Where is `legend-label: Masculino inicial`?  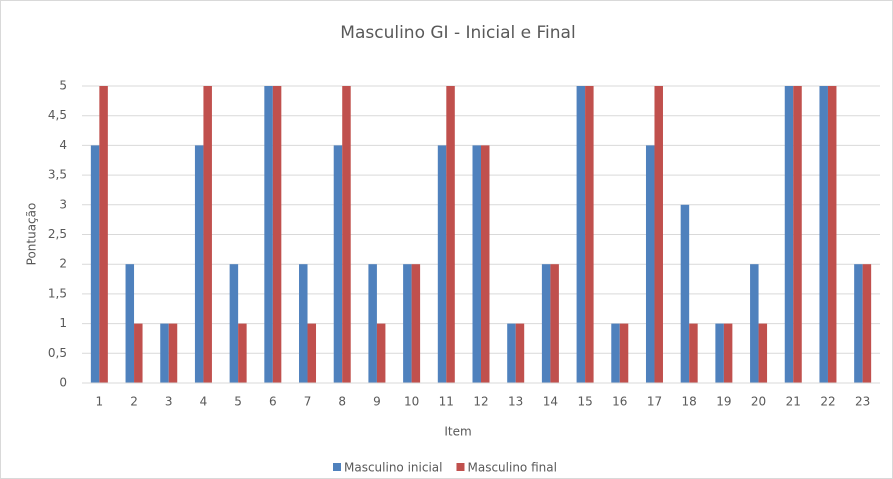
legend-label: Masculino inicial is located at coordinates (393, 468).